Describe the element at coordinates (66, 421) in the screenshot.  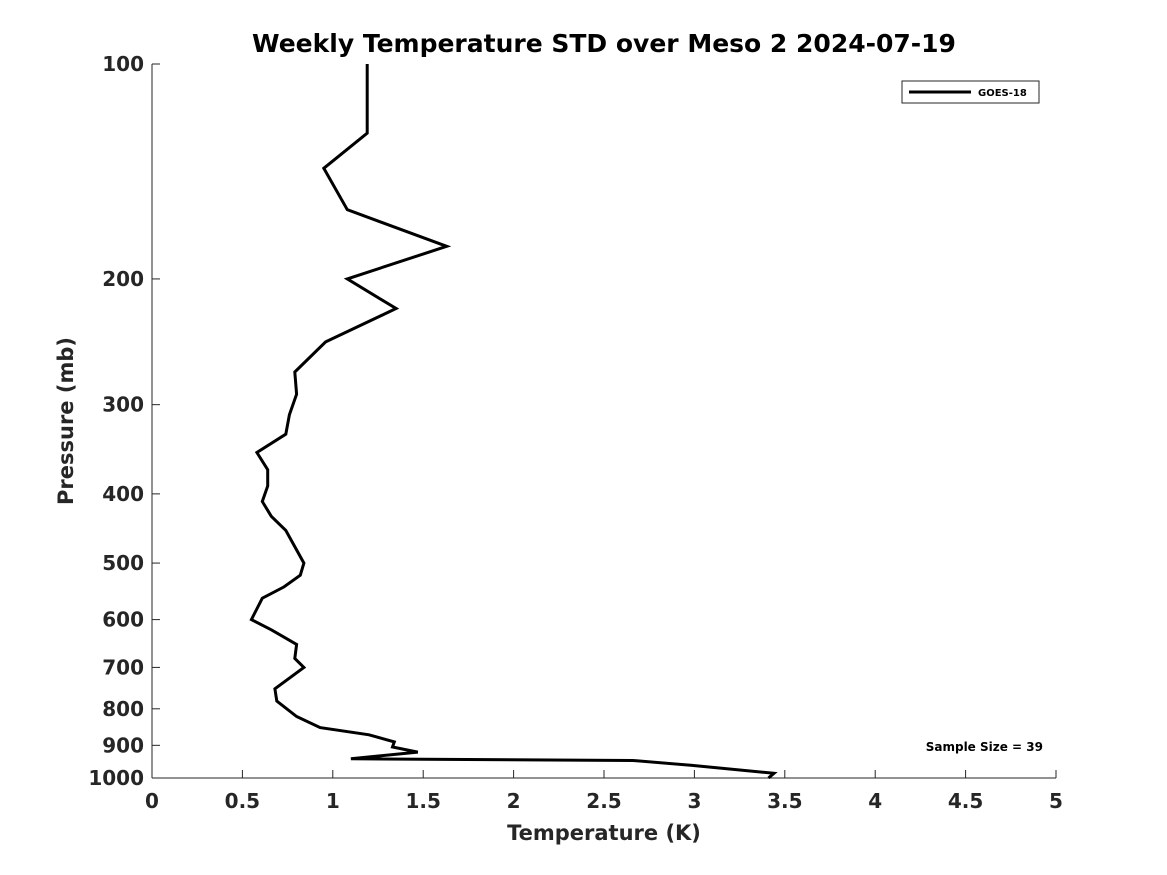
I see `y-axis-label: Pressure (mb)` at that location.